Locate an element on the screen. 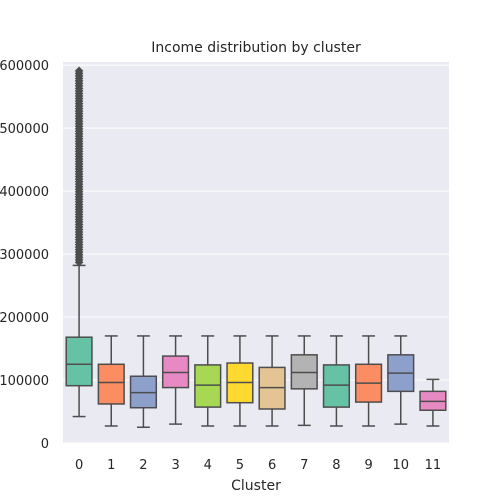 This screenshot has width=500, height=500. x-tick-label: 10 is located at coordinates (400, 465).